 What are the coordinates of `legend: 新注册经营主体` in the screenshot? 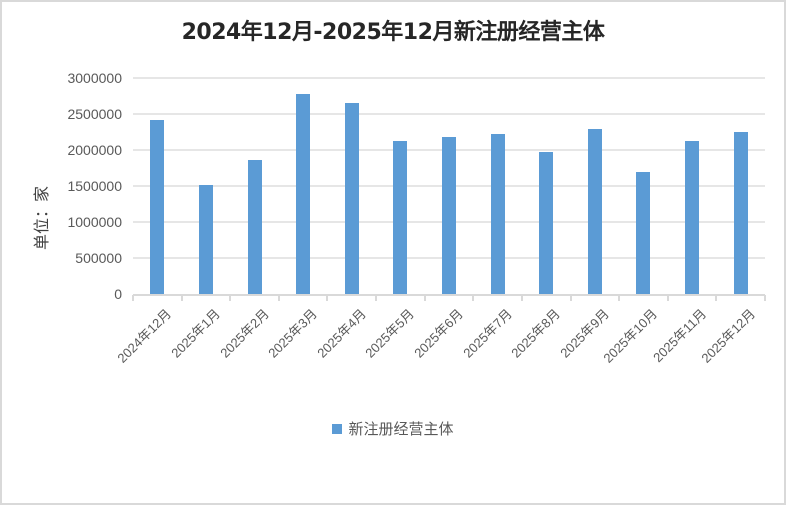 It's located at (393, 428).